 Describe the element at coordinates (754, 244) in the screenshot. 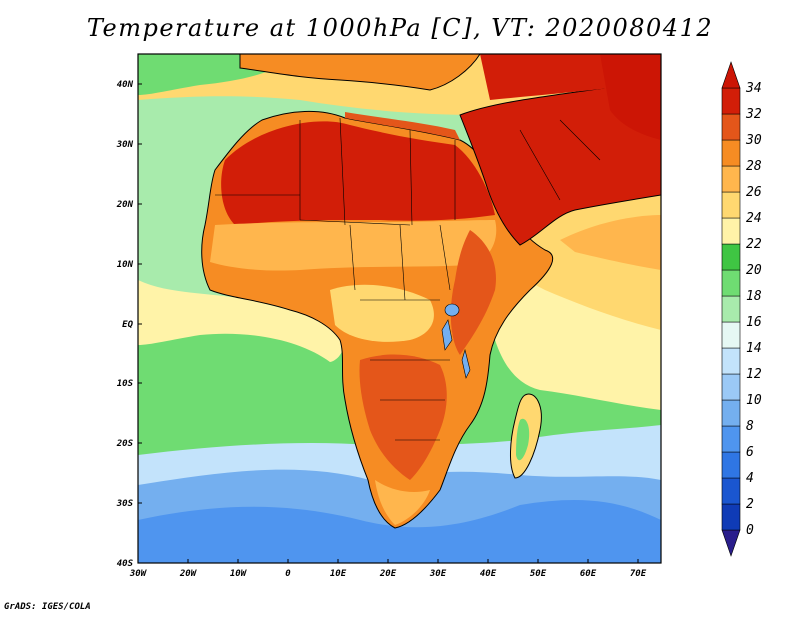

I see `colorbar-label: 22` at that location.